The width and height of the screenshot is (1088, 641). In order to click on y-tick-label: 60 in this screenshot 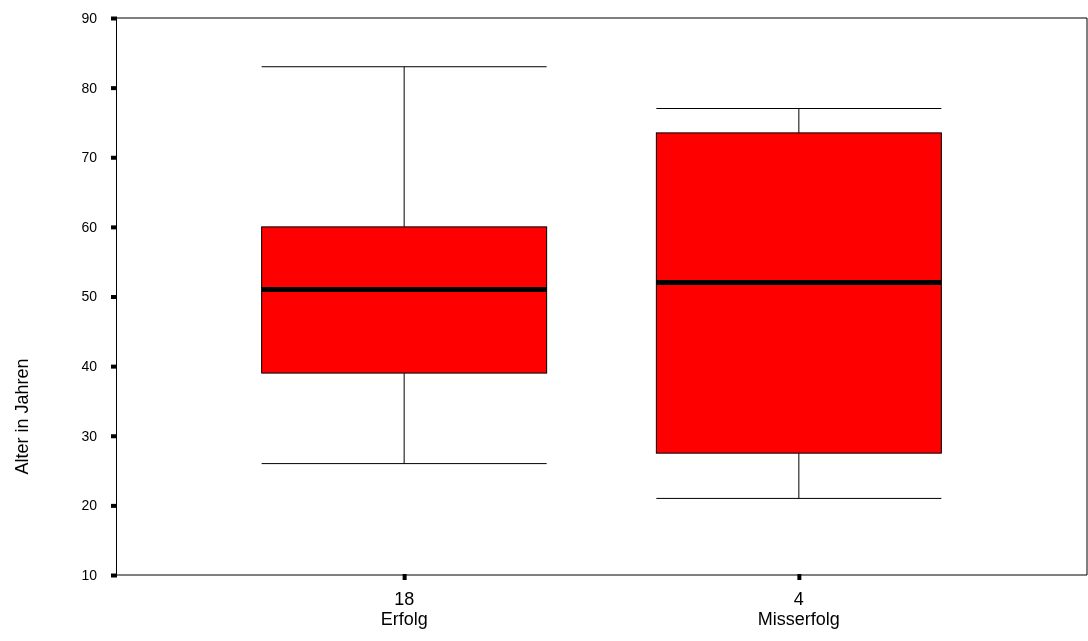, I will do `click(89, 226)`.